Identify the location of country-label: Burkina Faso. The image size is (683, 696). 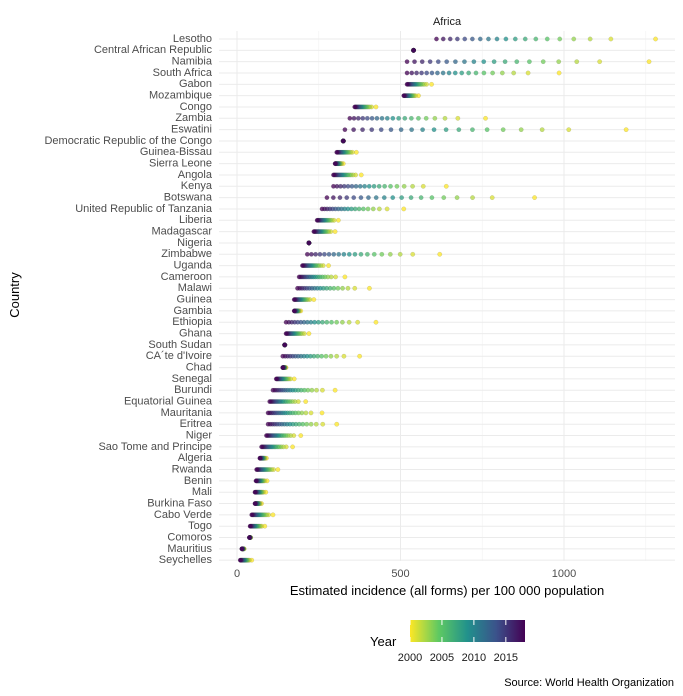
(179, 503).